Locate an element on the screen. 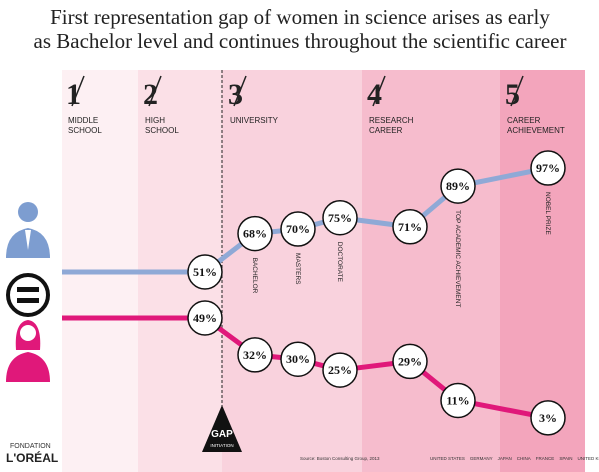 This screenshot has width=599, height=472. stage-number: 1 is located at coordinates (73, 94).